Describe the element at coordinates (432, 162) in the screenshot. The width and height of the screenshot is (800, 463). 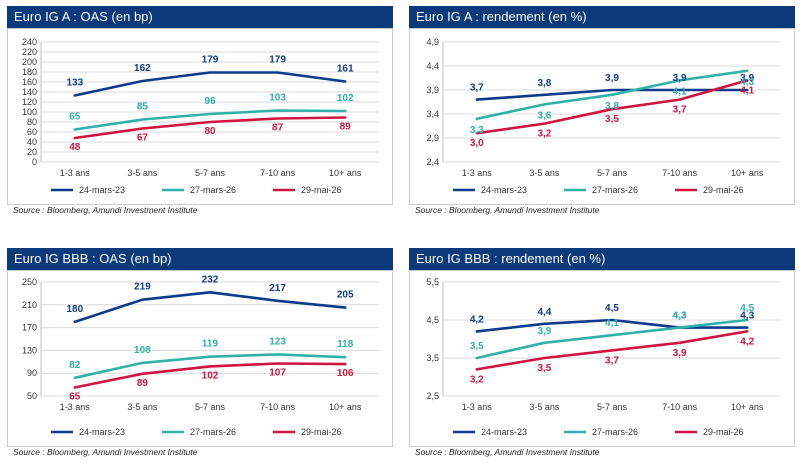
I see `y-tick-label: 2,4` at that location.